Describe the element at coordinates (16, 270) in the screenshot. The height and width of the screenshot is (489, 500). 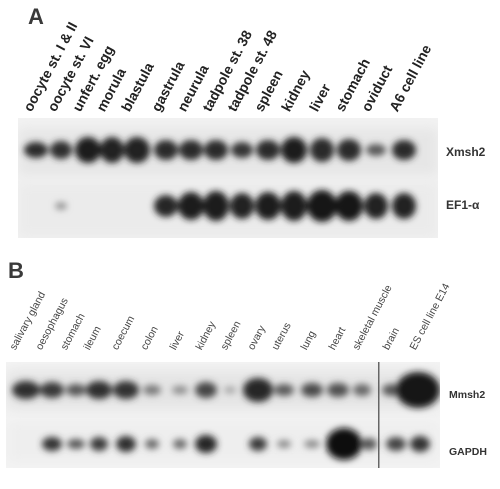
I see `panel-b-letter: B` at that location.